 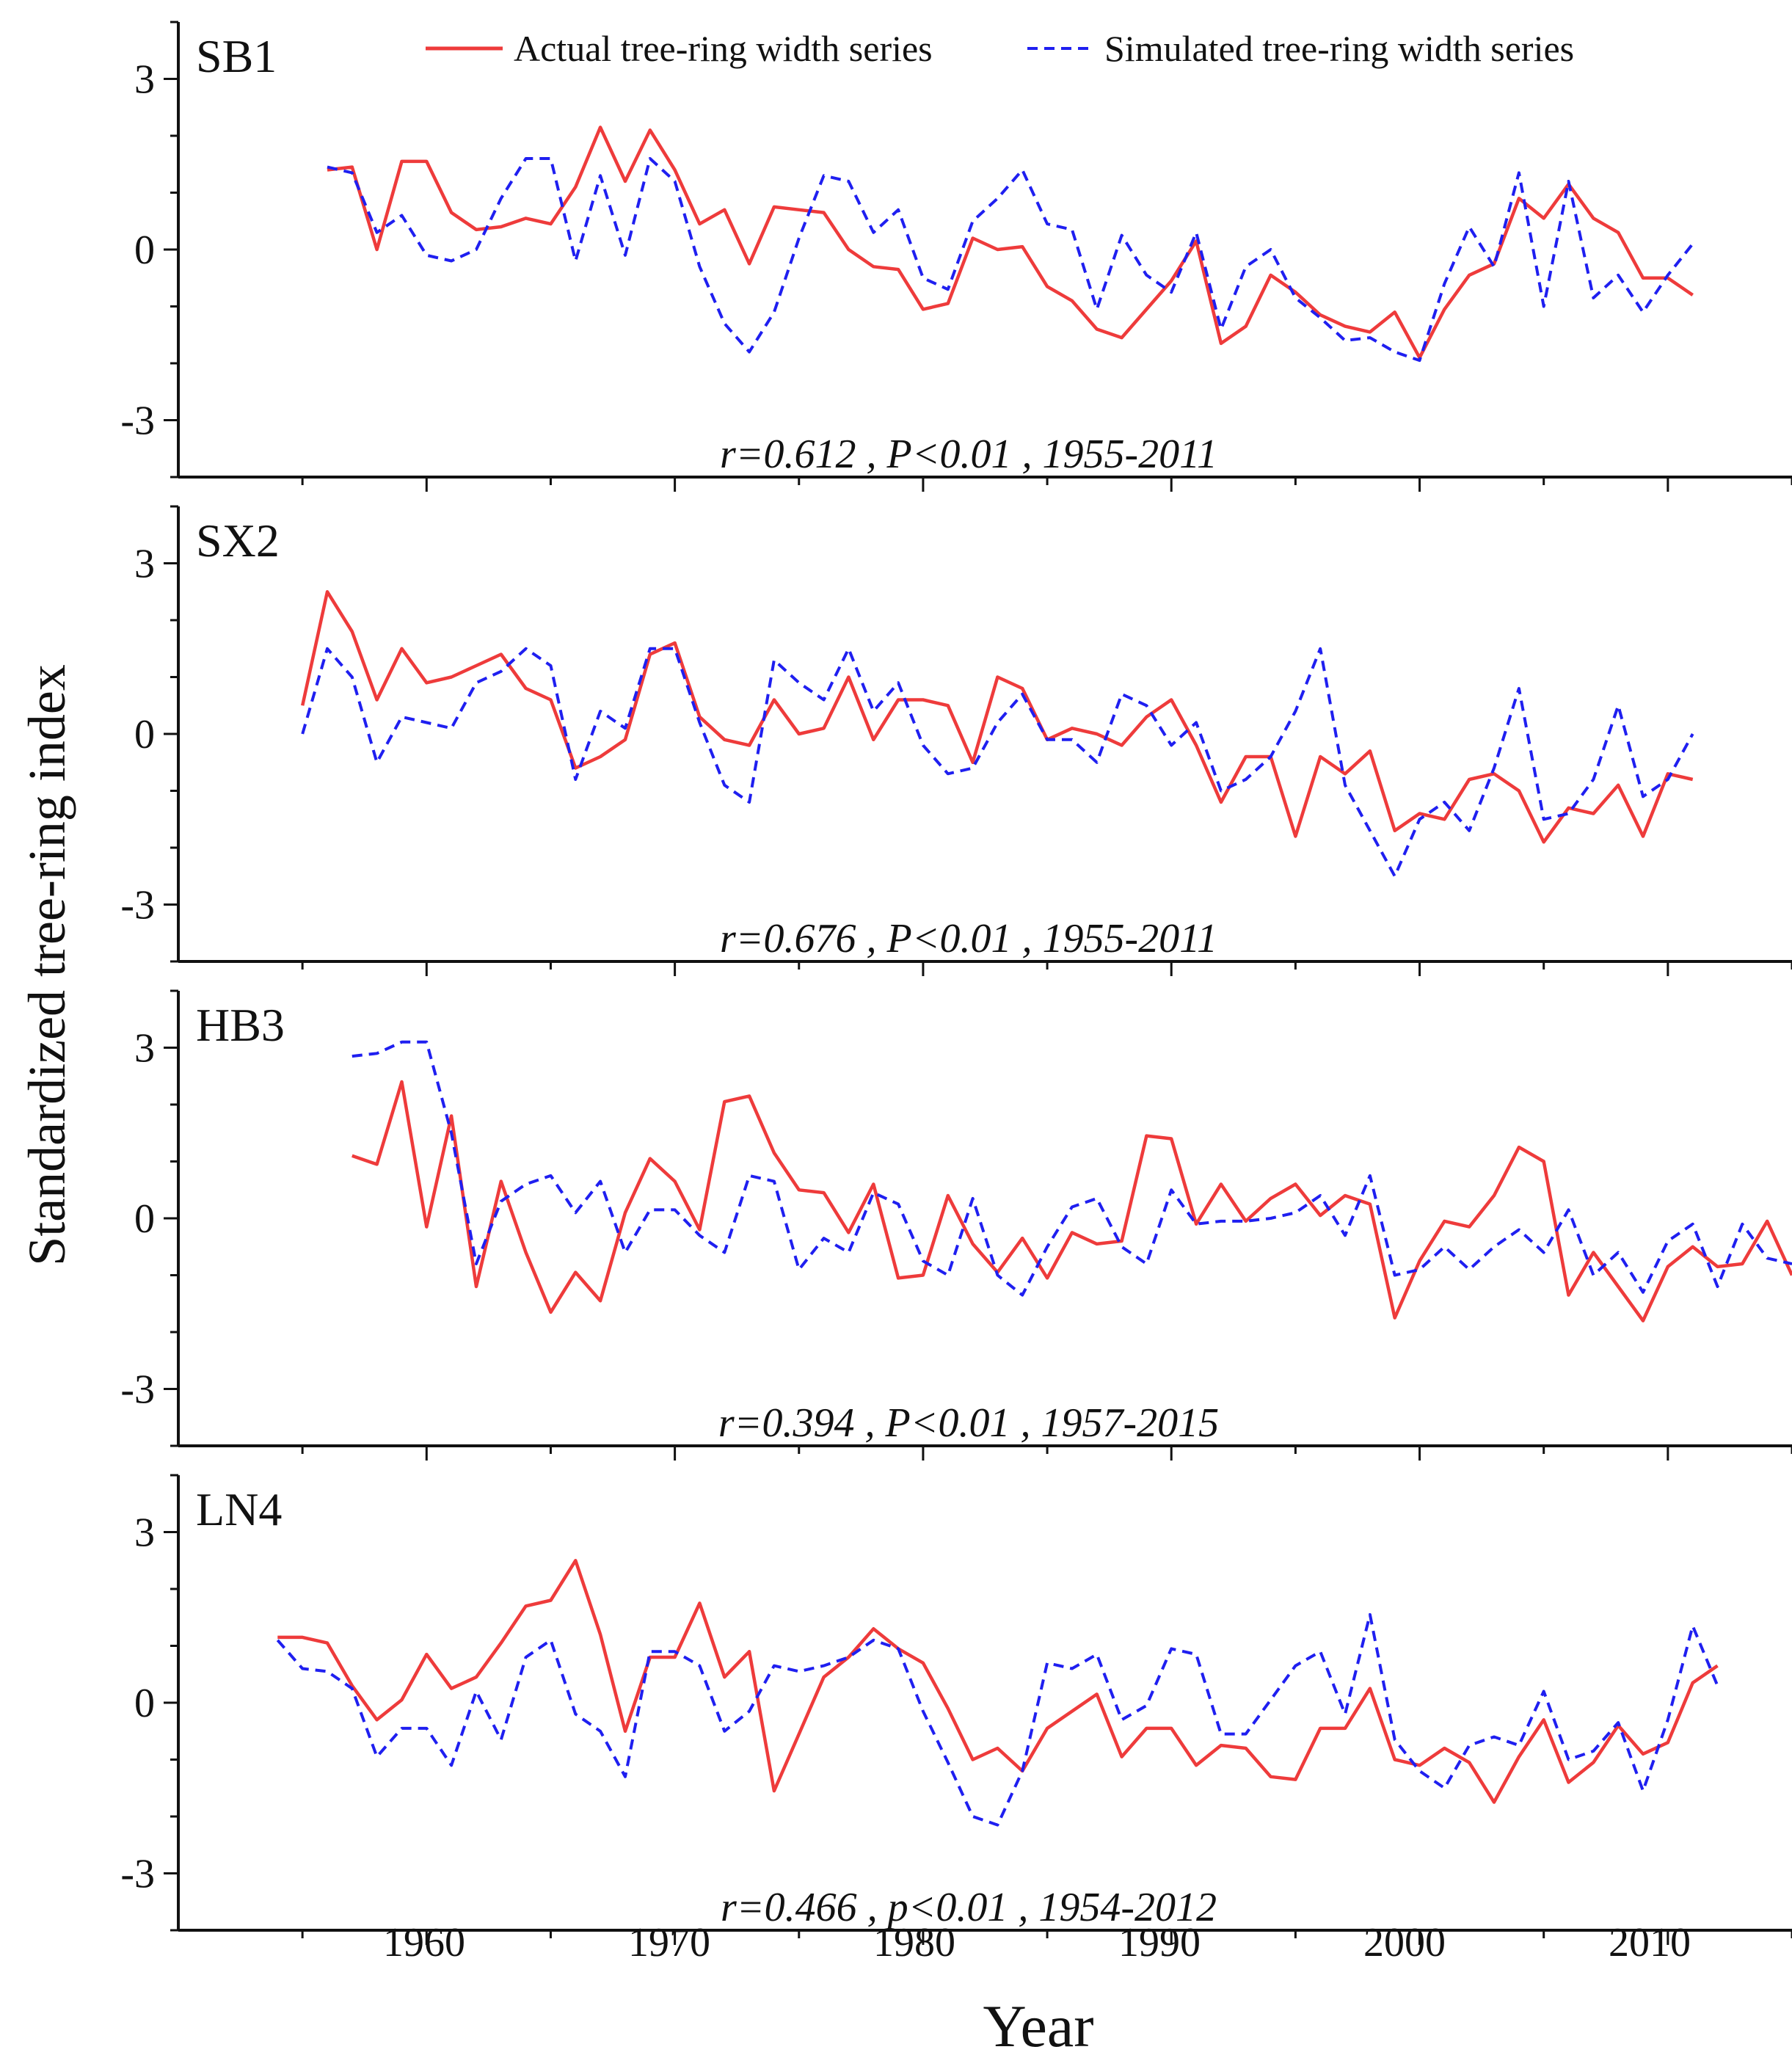 What do you see at coordinates (1038, 2024) in the screenshot?
I see `x-axis-label: Year` at bounding box center [1038, 2024].